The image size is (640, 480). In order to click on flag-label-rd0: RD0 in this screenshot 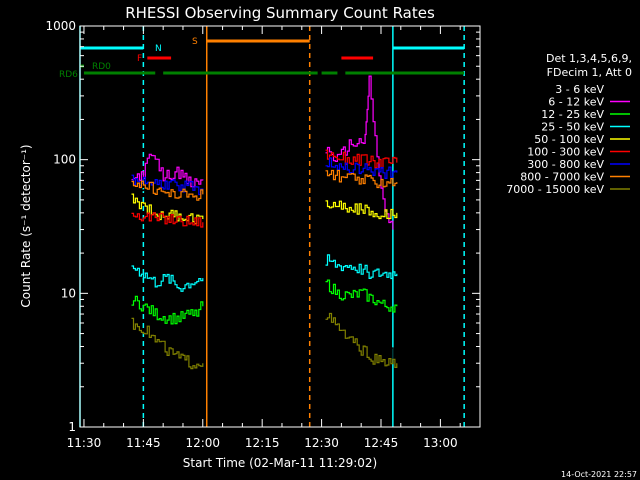, I will do `click(101, 67)`.